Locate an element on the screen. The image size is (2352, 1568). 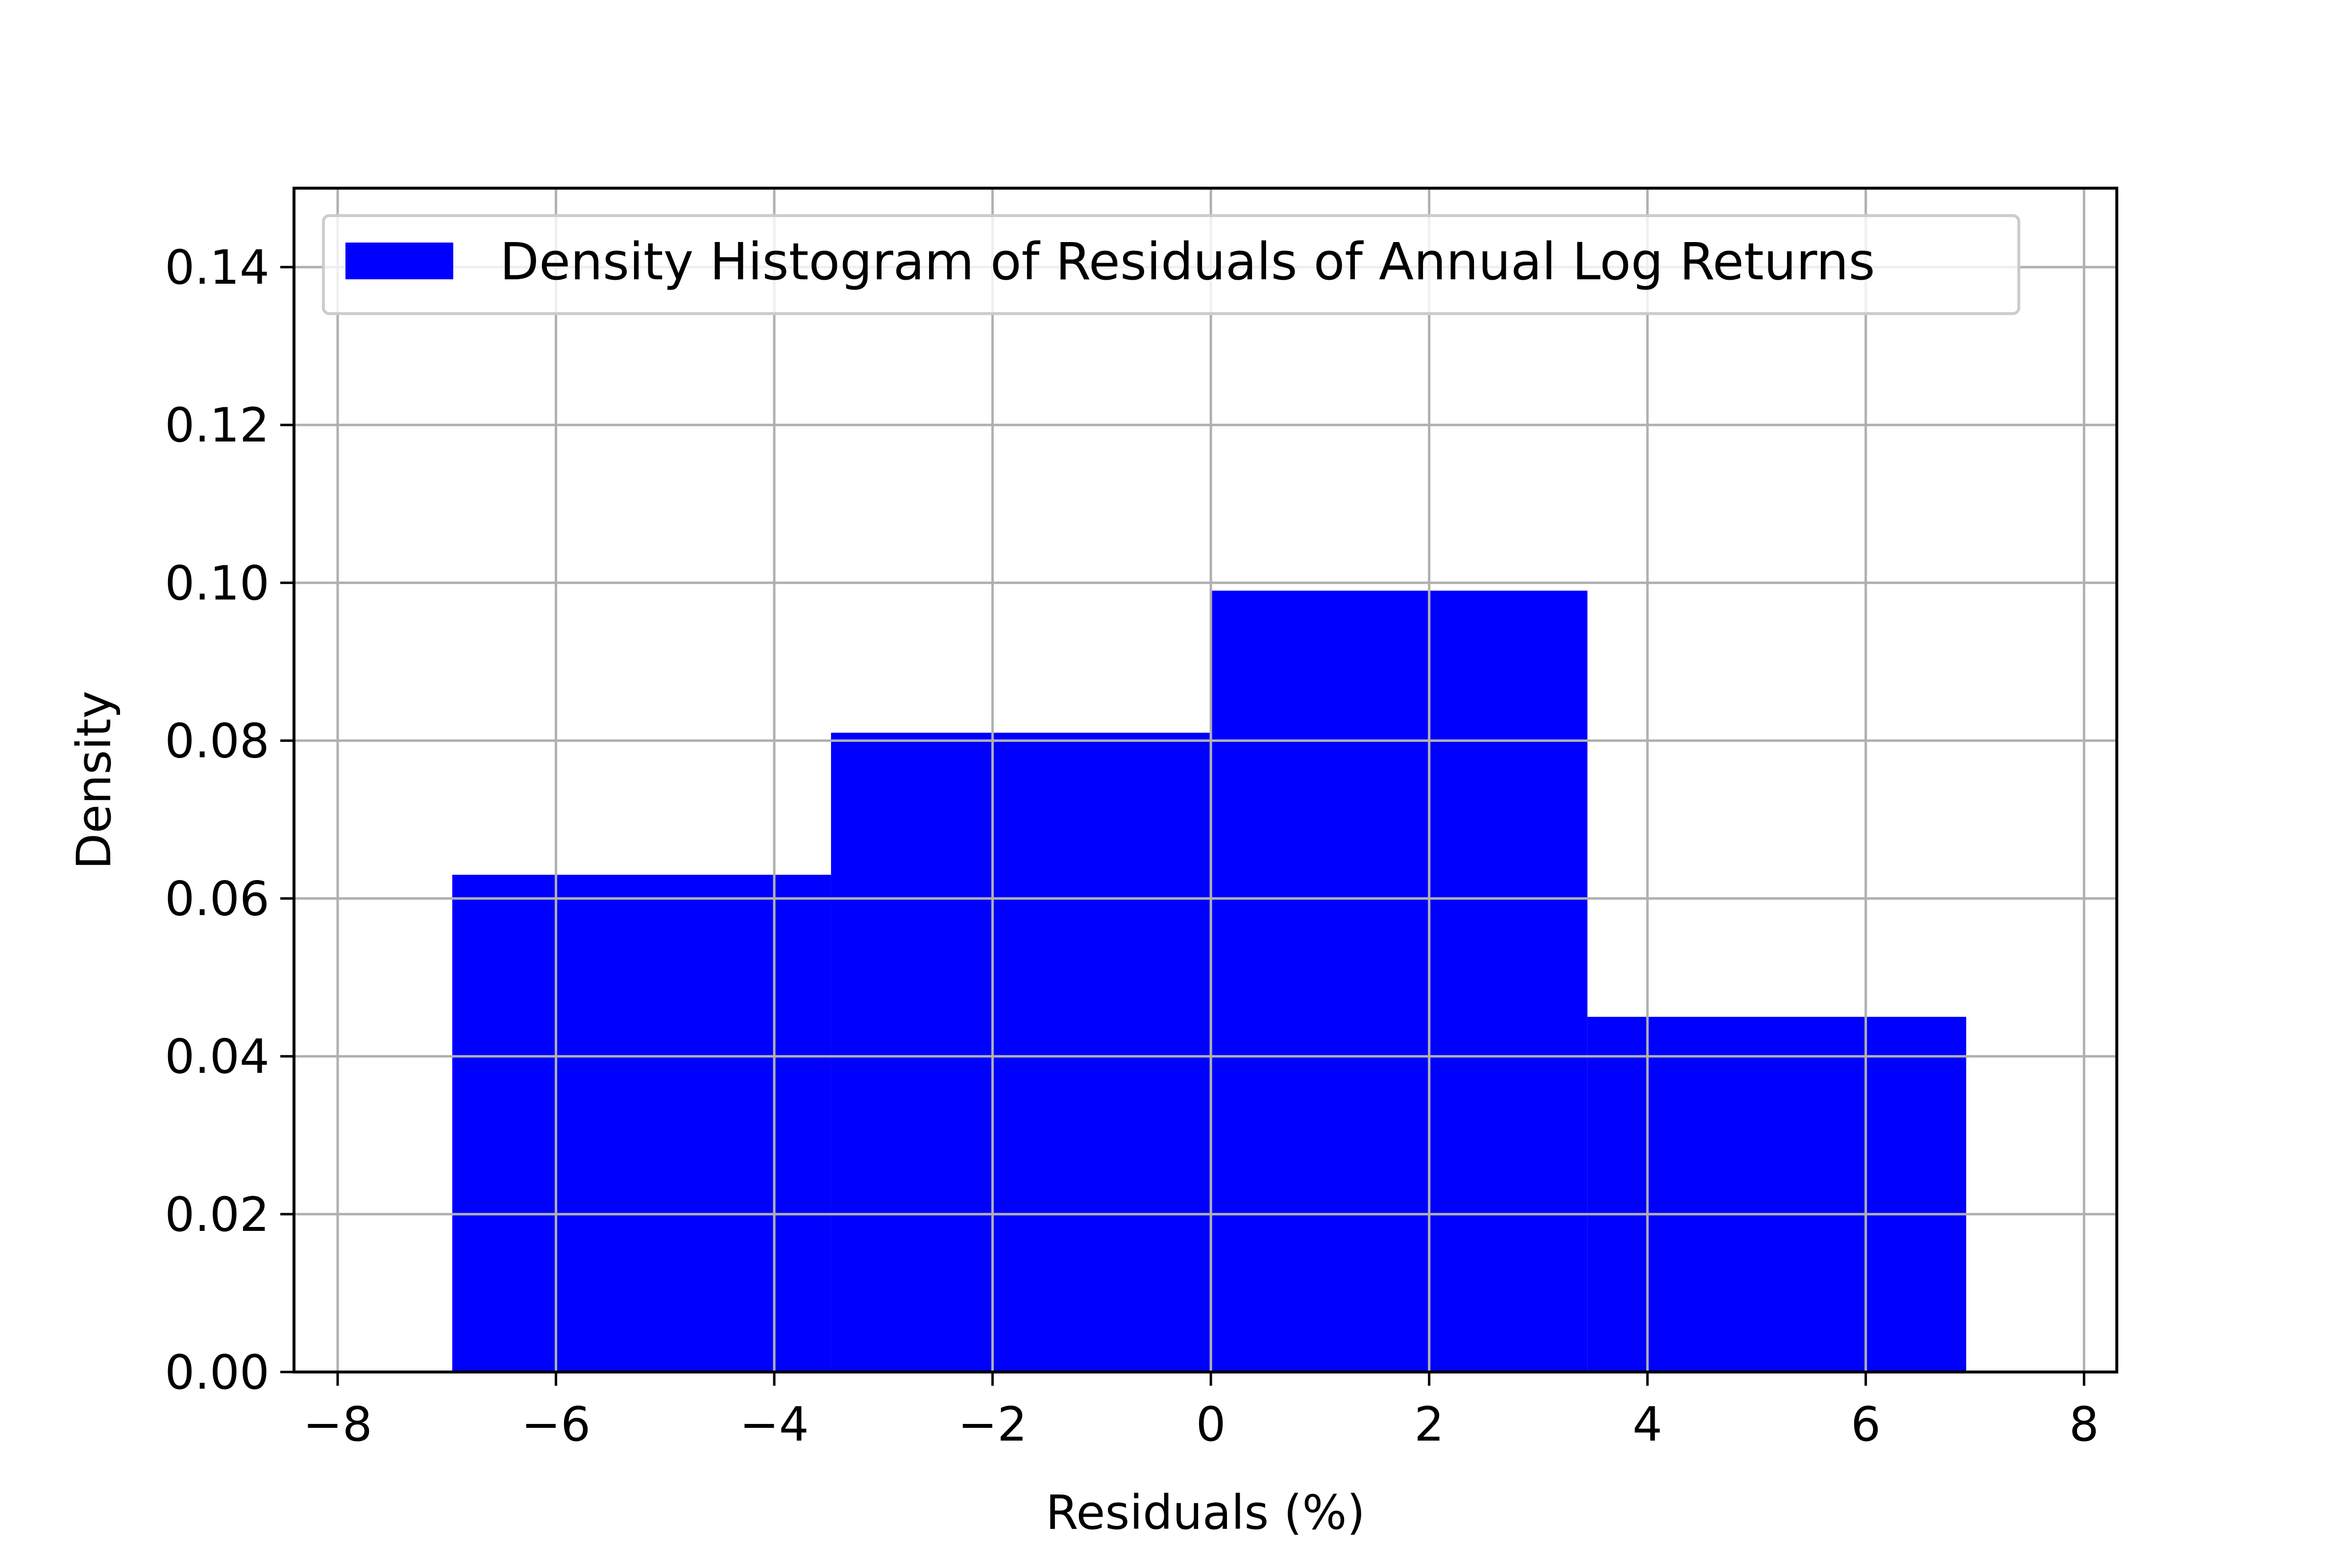
y-tick-label-7: 0.14 is located at coordinates (217, 267).